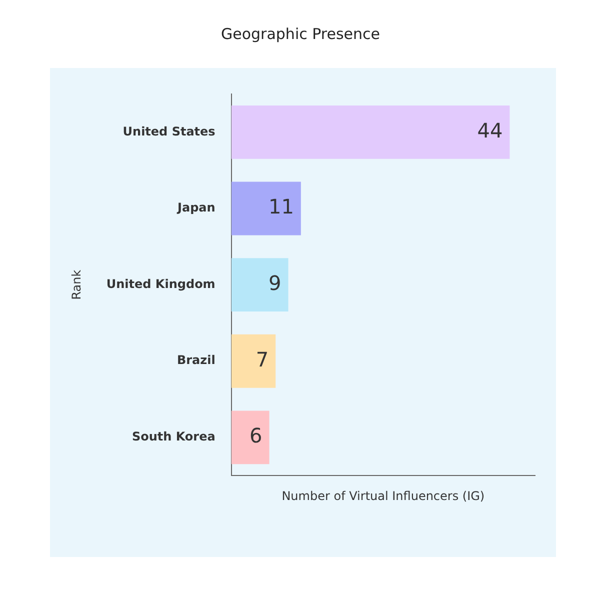  I want to click on y-tick-label: Brazil, so click(196, 360).